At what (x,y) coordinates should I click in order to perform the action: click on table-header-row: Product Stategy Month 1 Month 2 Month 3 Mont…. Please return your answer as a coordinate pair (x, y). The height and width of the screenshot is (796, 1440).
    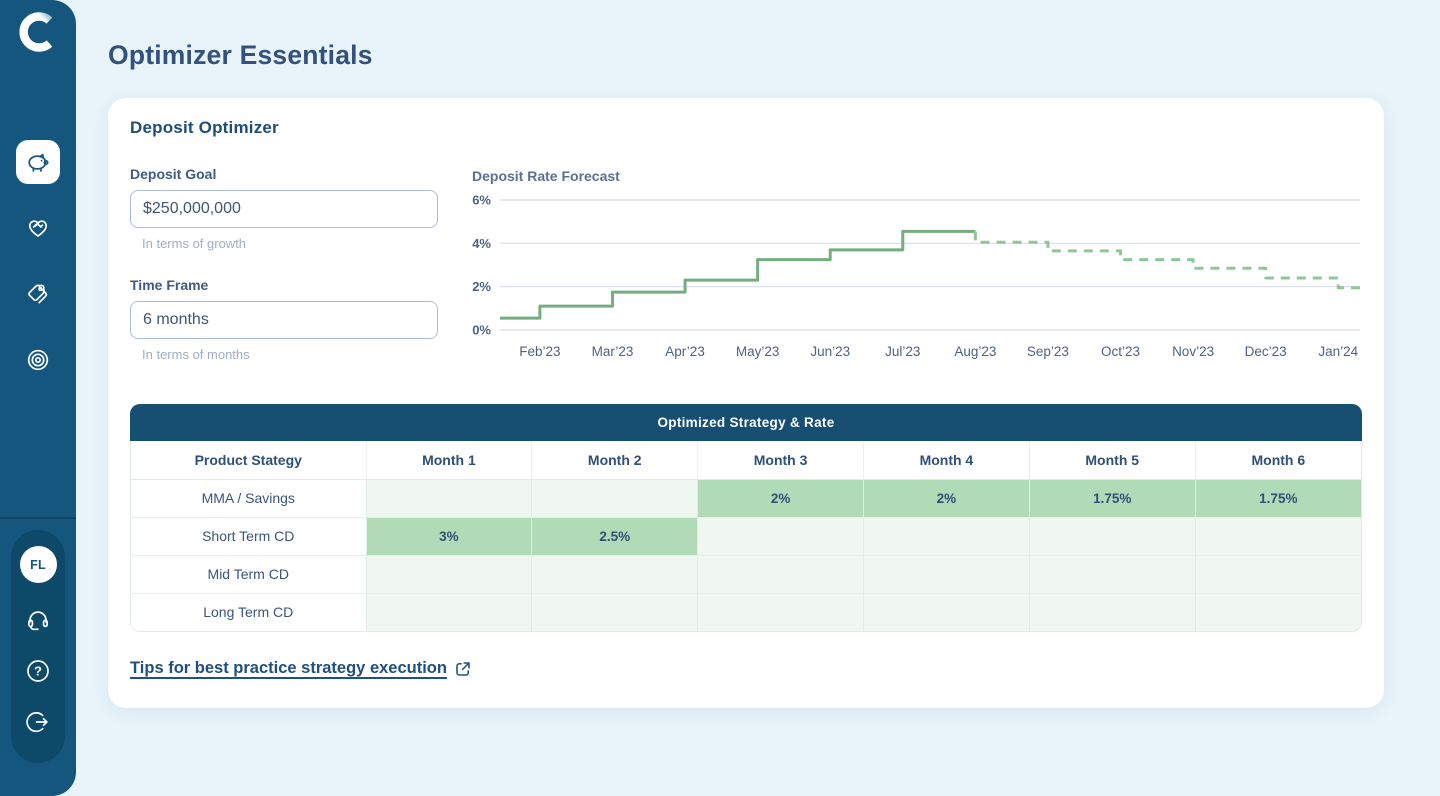
    Looking at the image, I should click on (746, 460).